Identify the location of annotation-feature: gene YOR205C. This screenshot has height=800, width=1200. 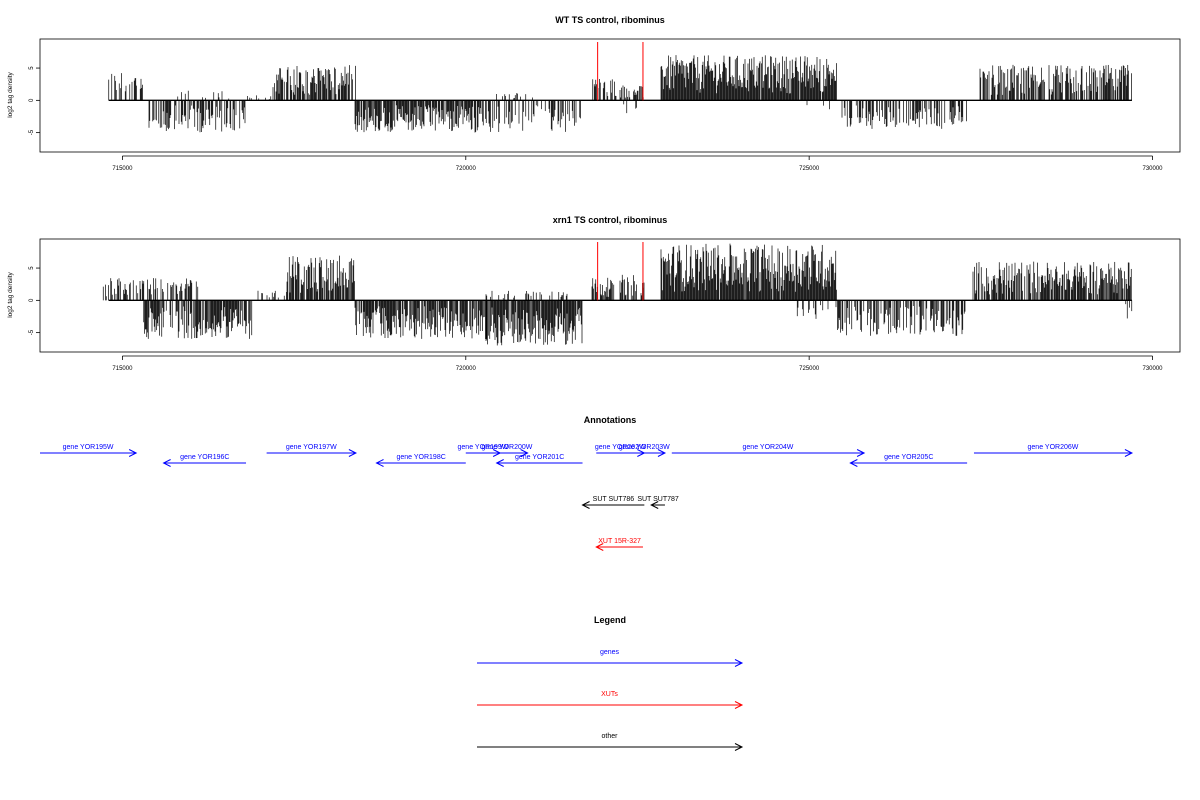
(908, 460).